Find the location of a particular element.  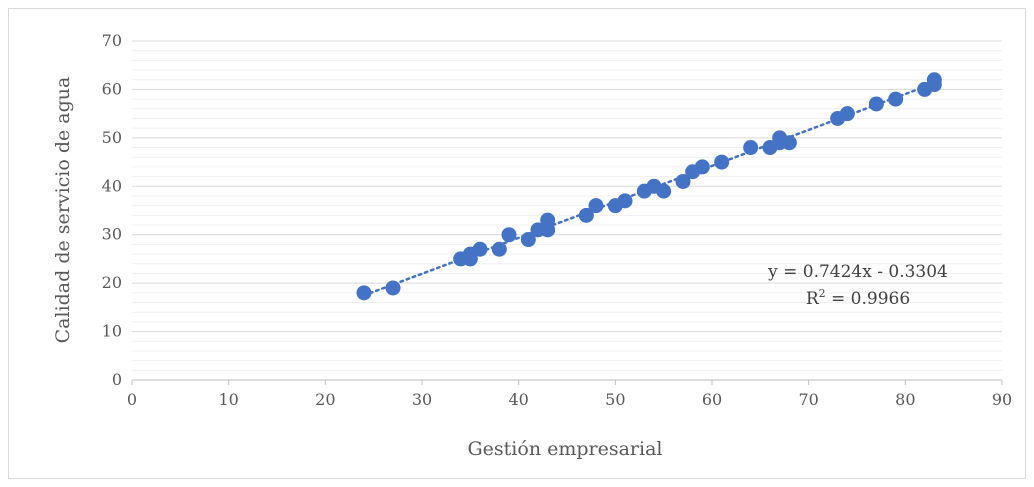

trendline-equation: y = 0.7424x - 0.3304 is located at coordinates (857, 272).